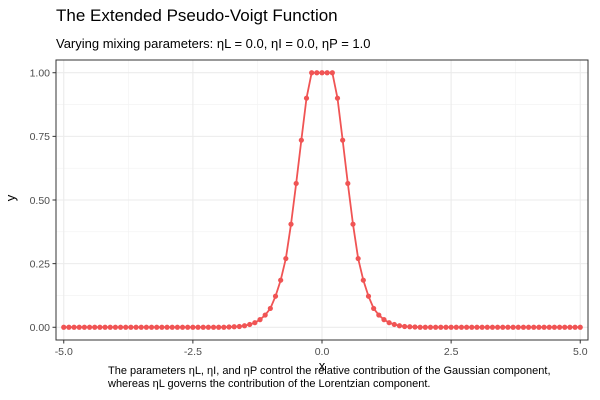  Describe the element at coordinates (580, 352) in the screenshot. I see `x-tick-label: 5.0` at that location.